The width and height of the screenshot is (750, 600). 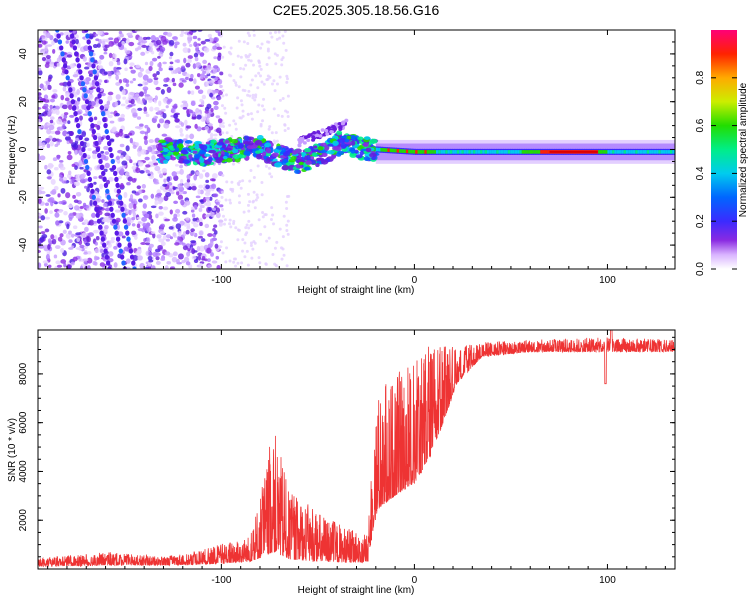 What do you see at coordinates (221, 280) in the screenshot?
I see `spectrogram-x-tick-label: -100` at bounding box center [221, 280].